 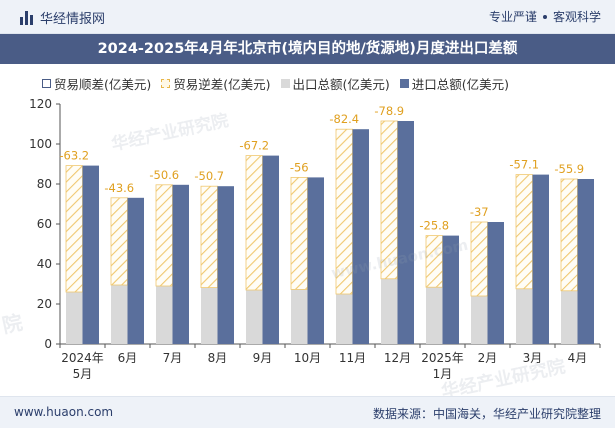 I want to click on header-bar: 华经情报网 专业严谨 客观科学, so click(x=307, y=17).